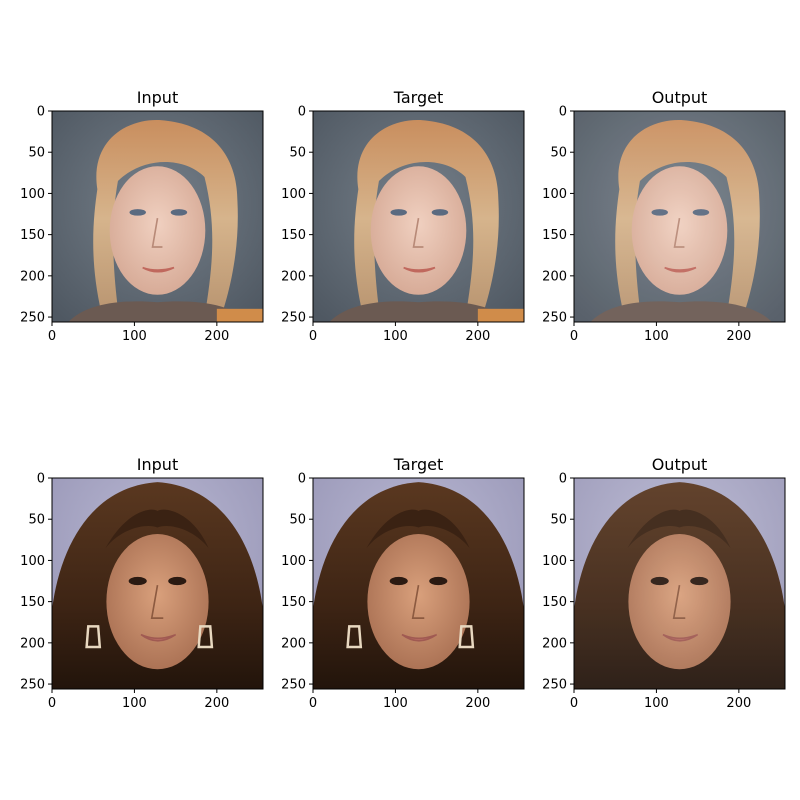  Describe the element at coordinates (354, 637) in the screenshot. I see `left-earring` at that location.